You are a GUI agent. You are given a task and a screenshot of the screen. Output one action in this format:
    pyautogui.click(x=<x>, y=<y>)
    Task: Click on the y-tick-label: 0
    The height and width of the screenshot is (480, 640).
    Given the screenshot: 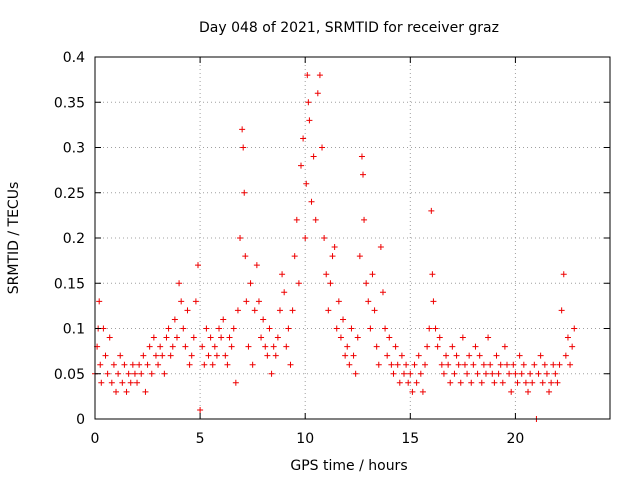 What is the action you would take?
    pyautogui.click(x=80, y=420)
    